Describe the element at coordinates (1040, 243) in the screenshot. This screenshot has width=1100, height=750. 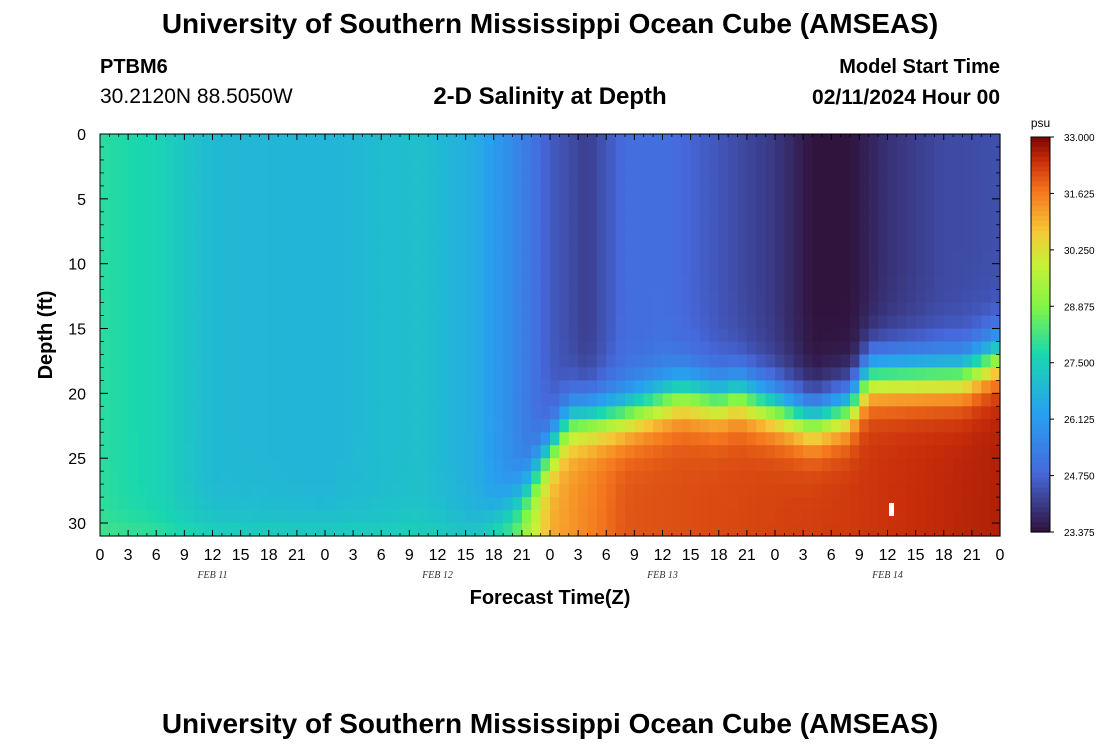
I see `colorbar-segment` at that location.